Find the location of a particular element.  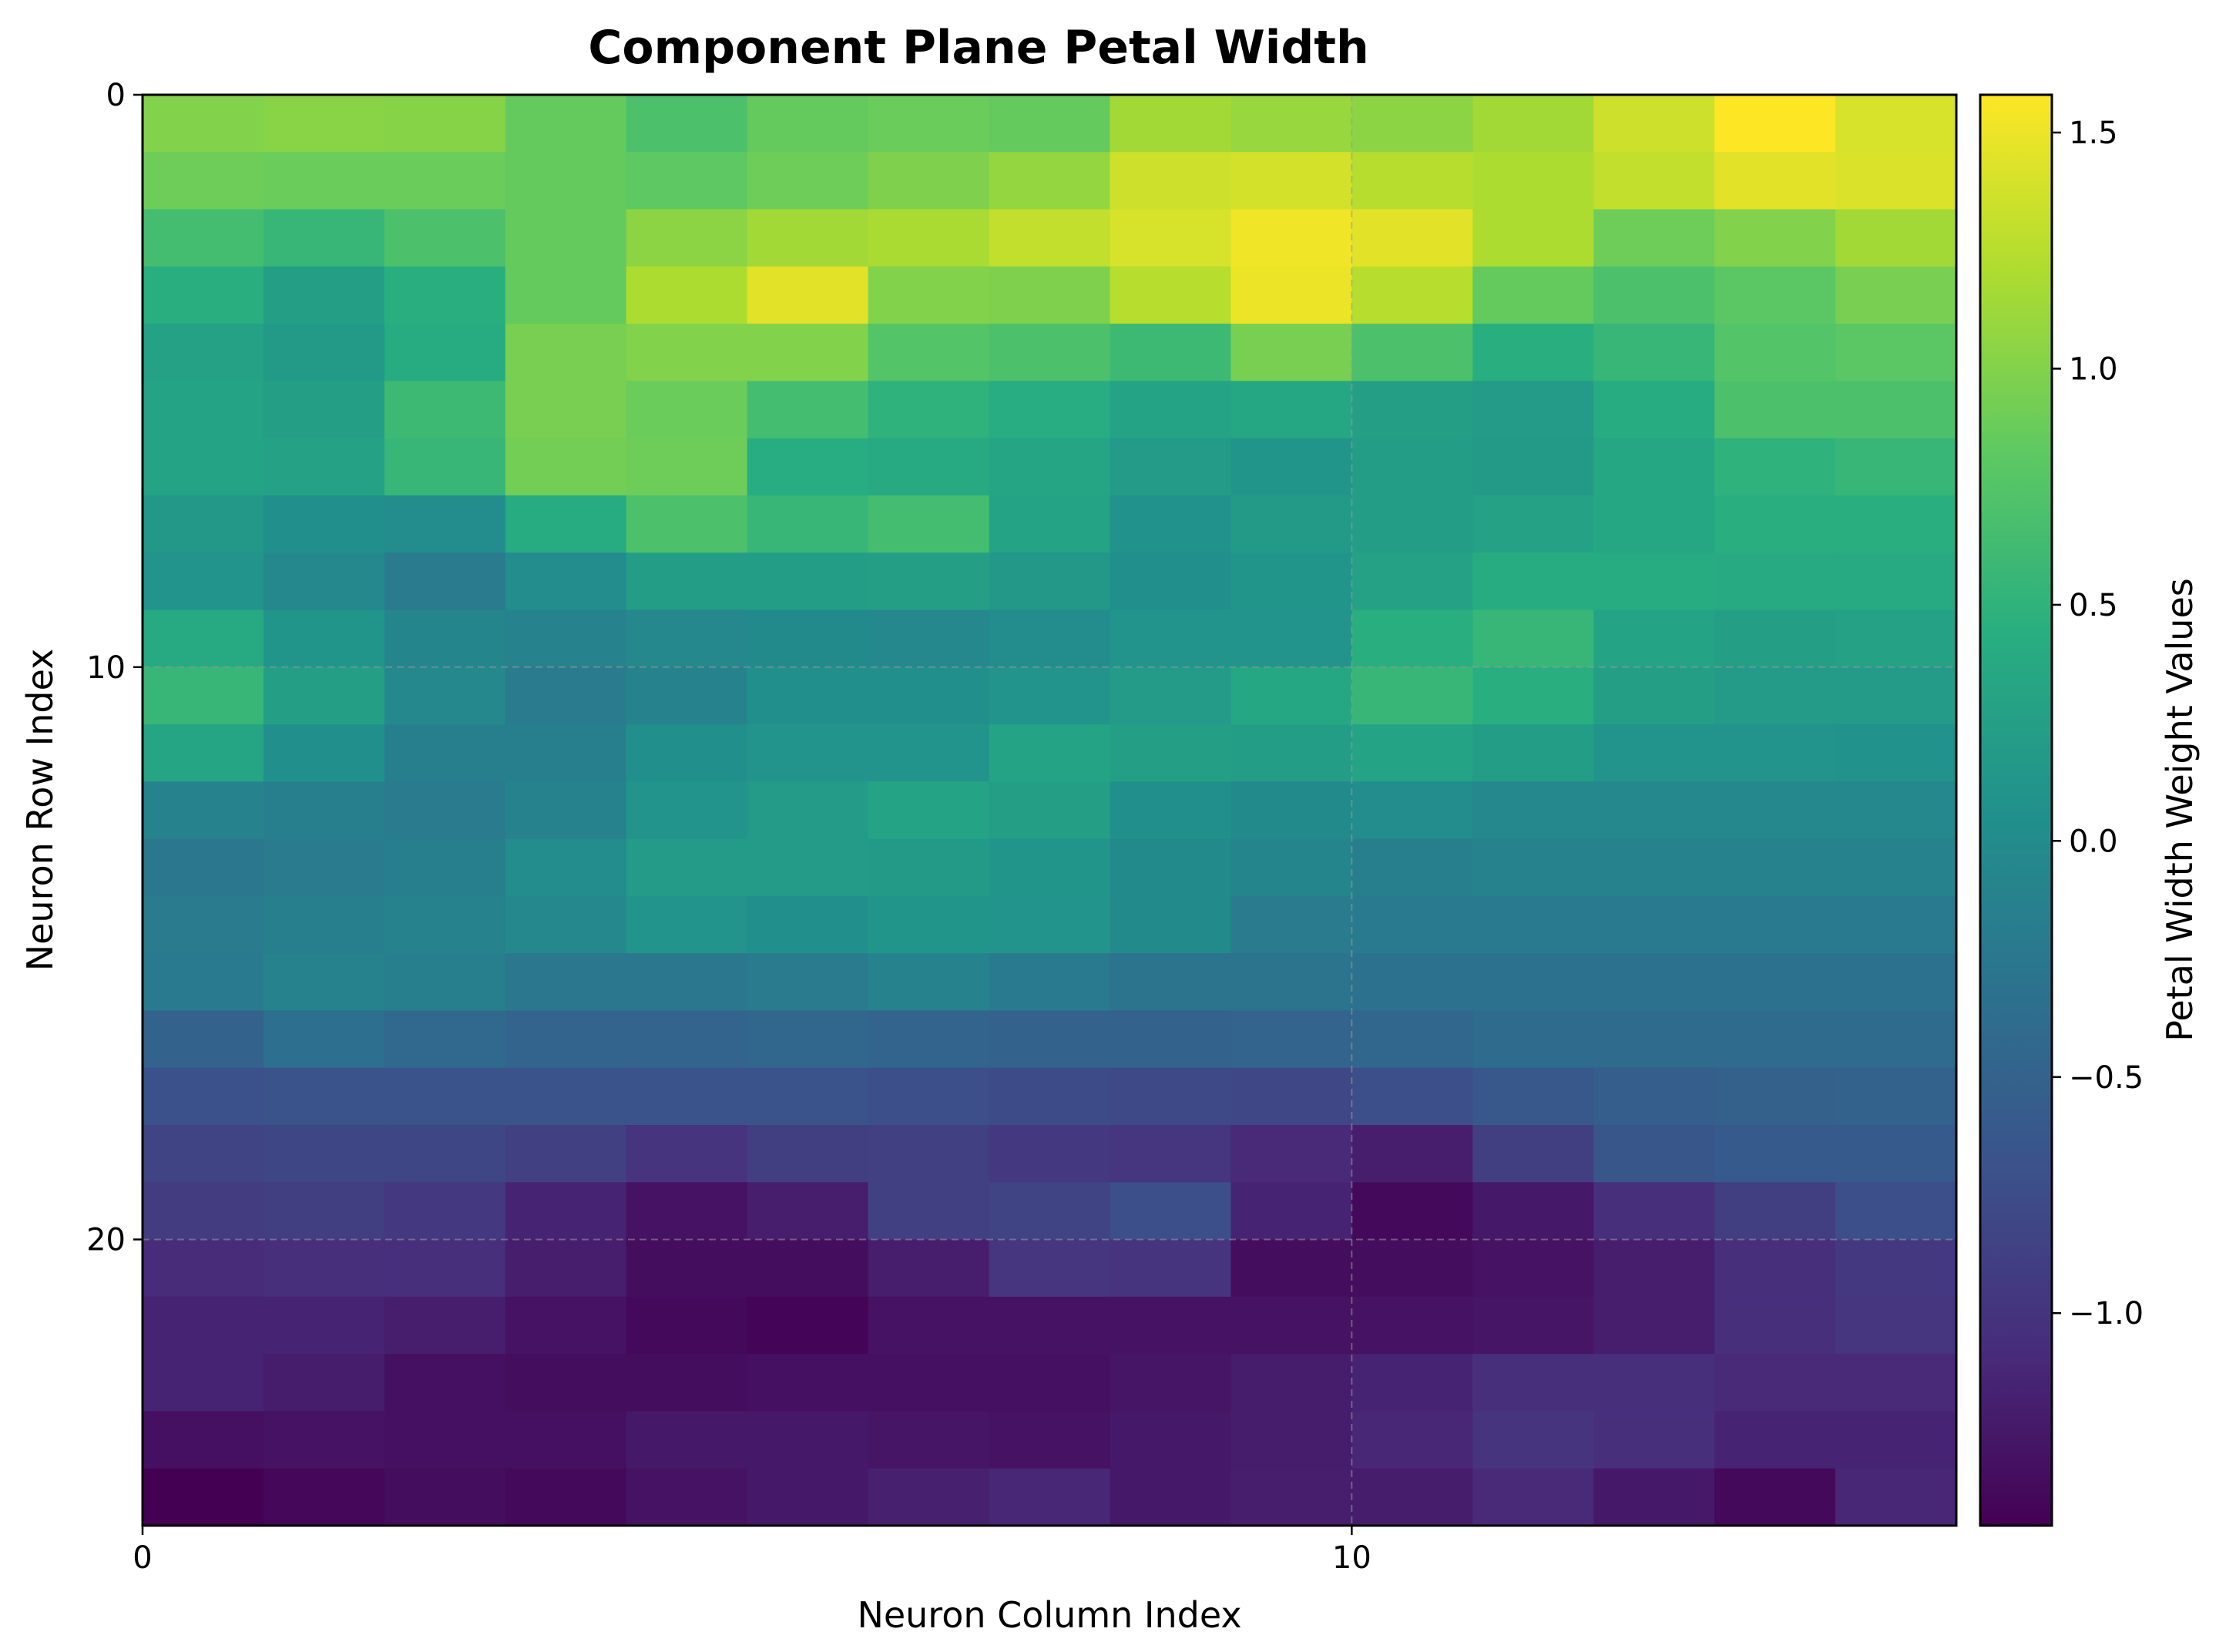

colorbar-ticks: 1.5 1.0 0.5 0.0 −0.5 −1.0 is located at coordinates (2098, 723).